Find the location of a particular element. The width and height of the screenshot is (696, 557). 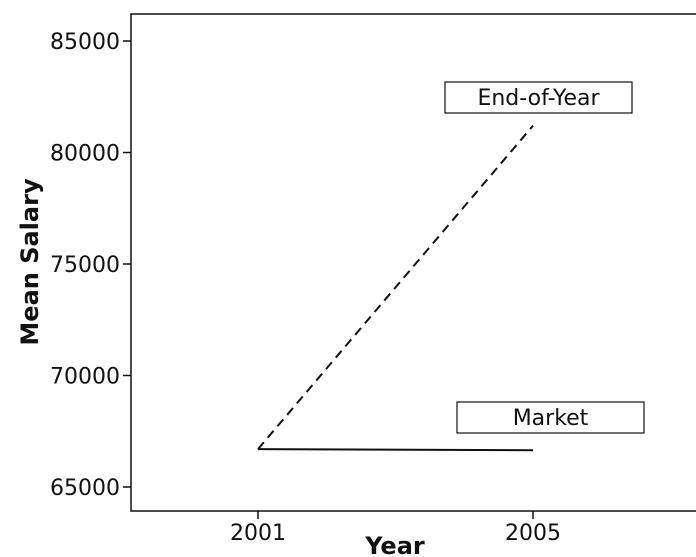

series-label: End-of-Year is located at coordinates (538, 98).